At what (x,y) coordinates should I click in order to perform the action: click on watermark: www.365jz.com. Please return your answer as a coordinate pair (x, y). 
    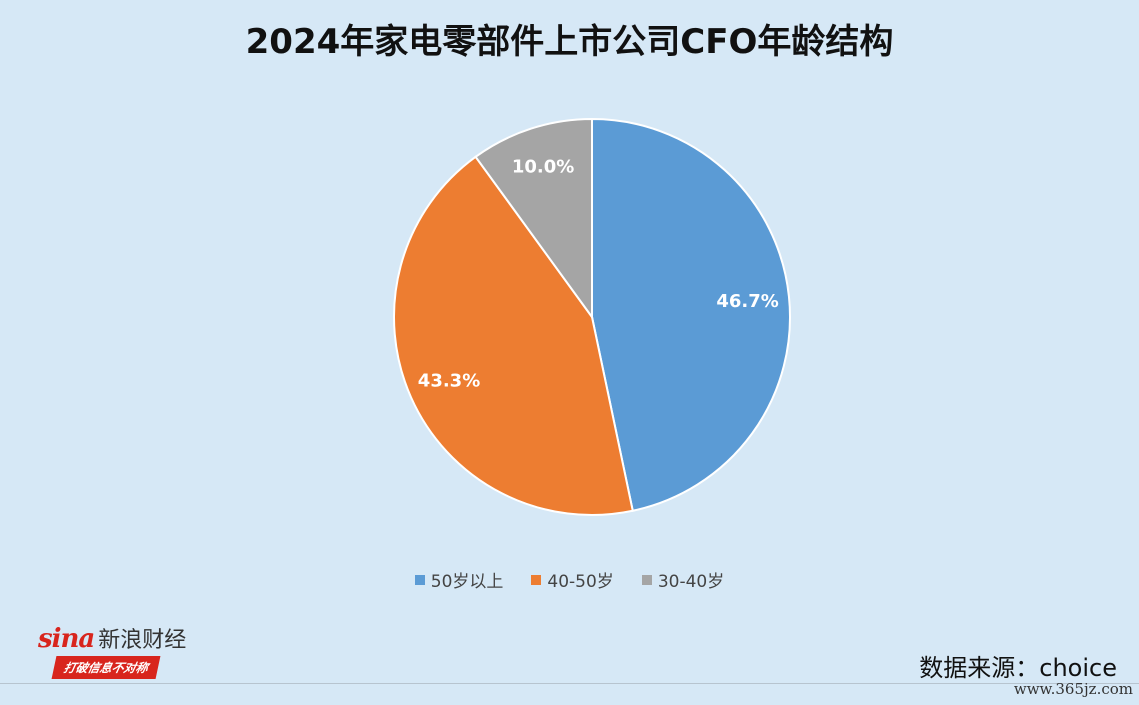
    Looking at the image, I should click on (1073, 689).